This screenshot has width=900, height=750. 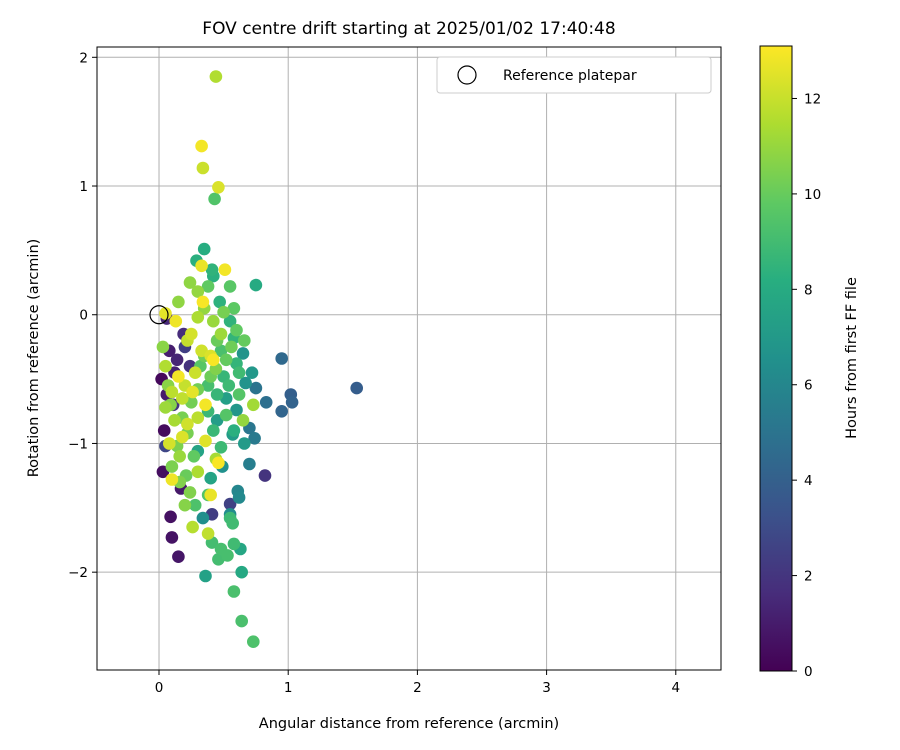 What do you see at coordinates (806, 385) in the screenshot?
I see `colorbar-ticks: 0 2 4 6 8 10 12` at bounding box center [806, 385].